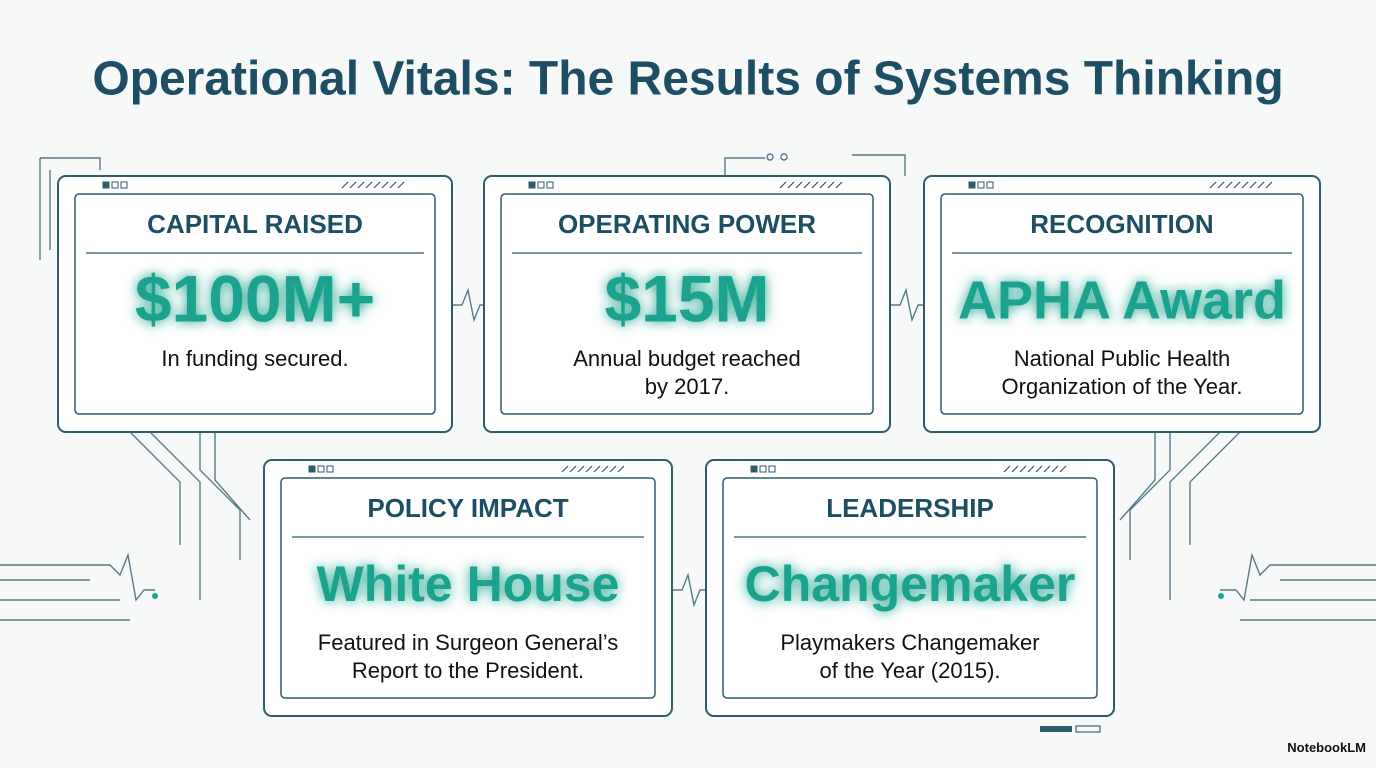 Image resolution: width=1376 pixels, height=768 pixels. I want to click on card-description: Playmakers Changemaker, so click(909, 642).